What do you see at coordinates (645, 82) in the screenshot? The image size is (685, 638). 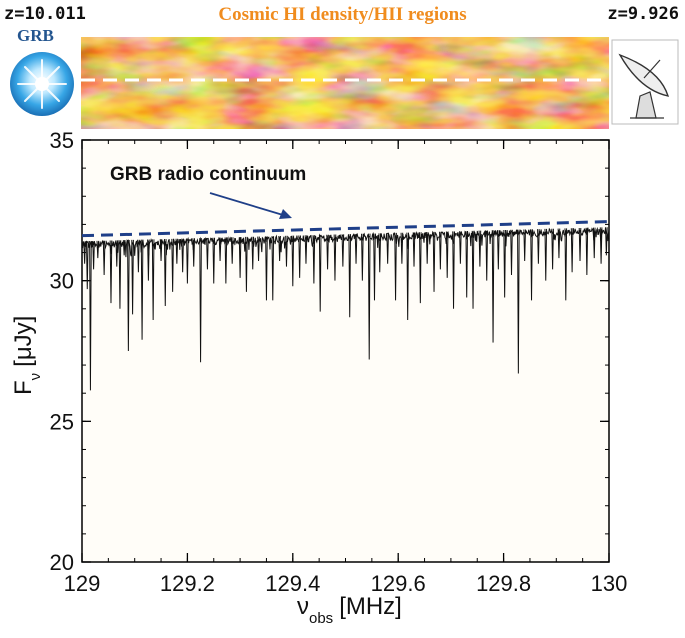 I see `radio-telescope-icon` at bounding box center [645, 82].